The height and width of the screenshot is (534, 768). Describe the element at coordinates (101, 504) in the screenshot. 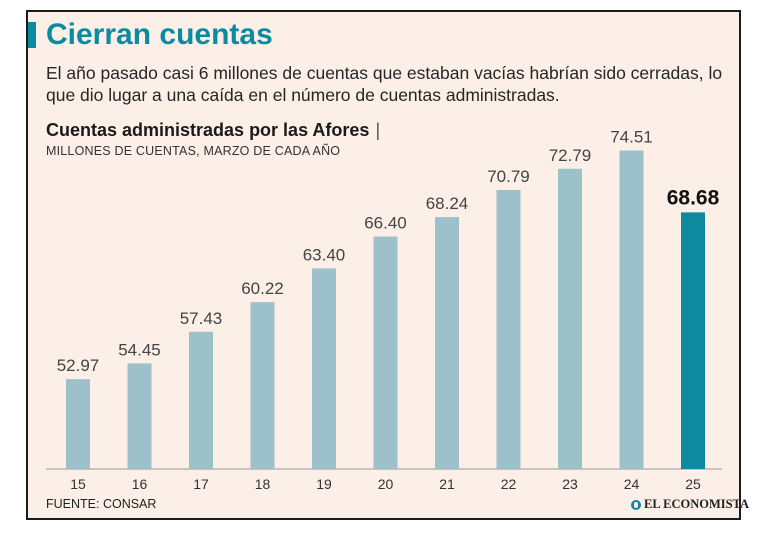

I see `source-note: FUENTE: CONSAR` at that location.